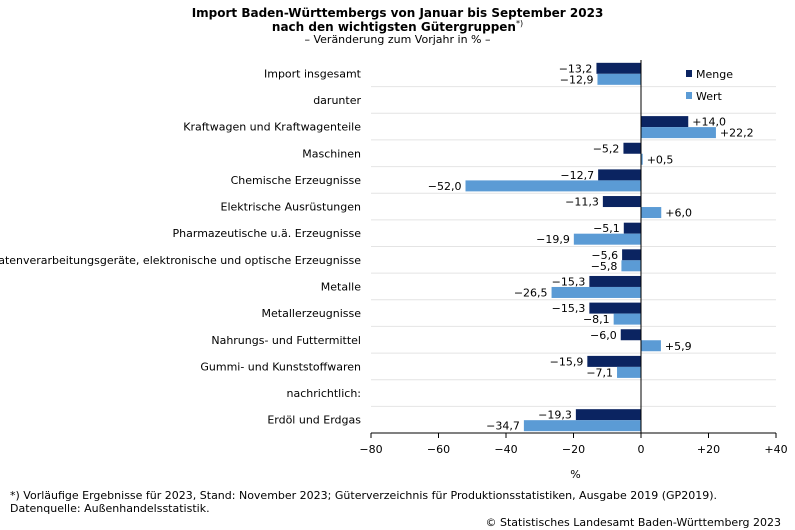 The width and height of the screenshot is (795, 530). Describe the element at coordinates (709, 85) in the screenshot. I see `chart-legend: Menge Wert` at that location.